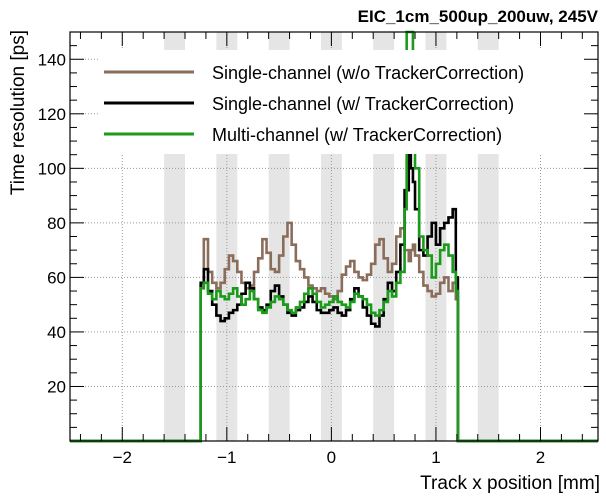  What do you see at coordinates (52, 114) in the screenshot?
I see `y-tick-label: 120` at bounding box center [52, 114].